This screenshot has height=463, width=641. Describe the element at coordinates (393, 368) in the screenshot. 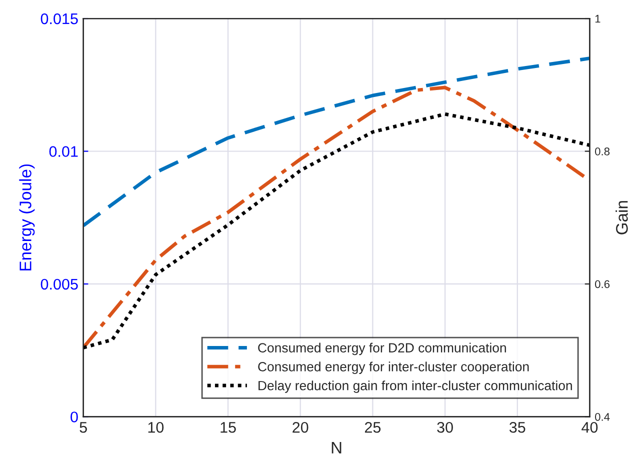

I see `legend-label: Consumed energy for inter-cluster cooperation` at that location.